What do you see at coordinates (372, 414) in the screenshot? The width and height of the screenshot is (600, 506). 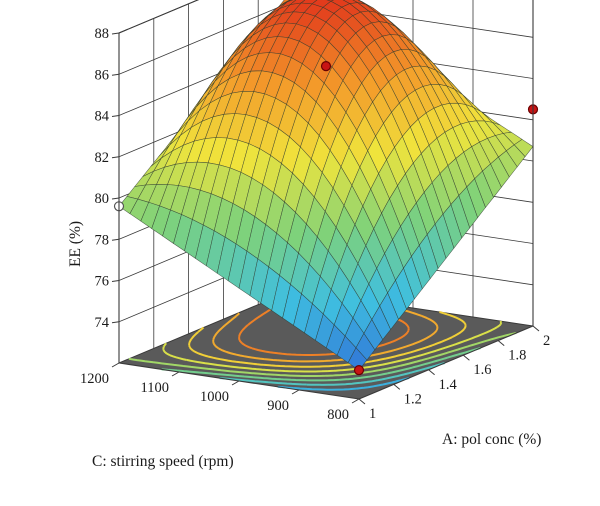 I see `x-tick-label: 1` at bounding box center [372, 414].